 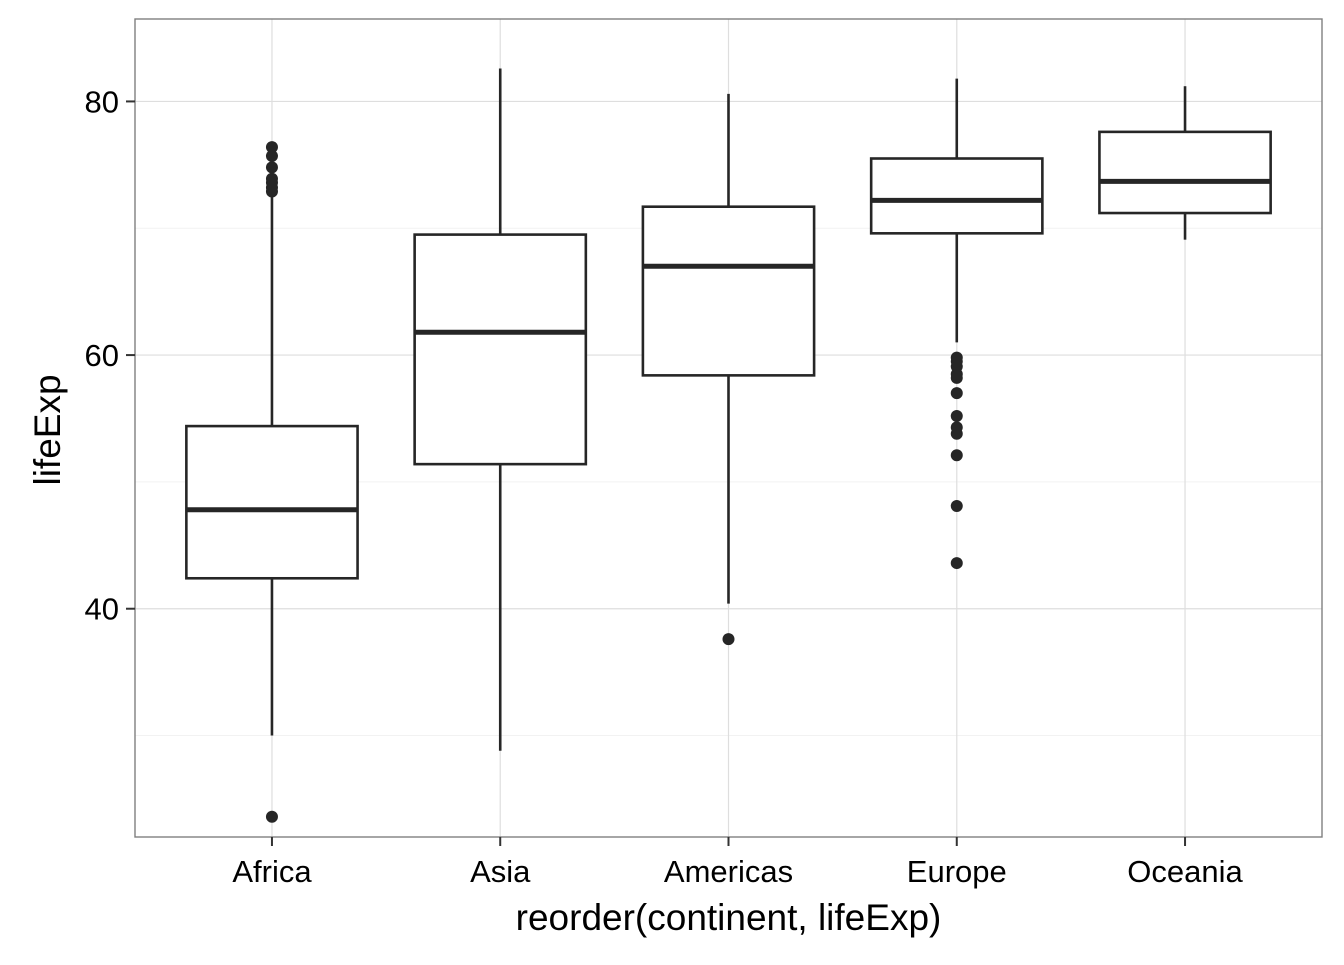 What do you see at coordinates (957, 871) in the screenshot?
I see `x-tick-label: Europe` at bounding box center [957, 871].